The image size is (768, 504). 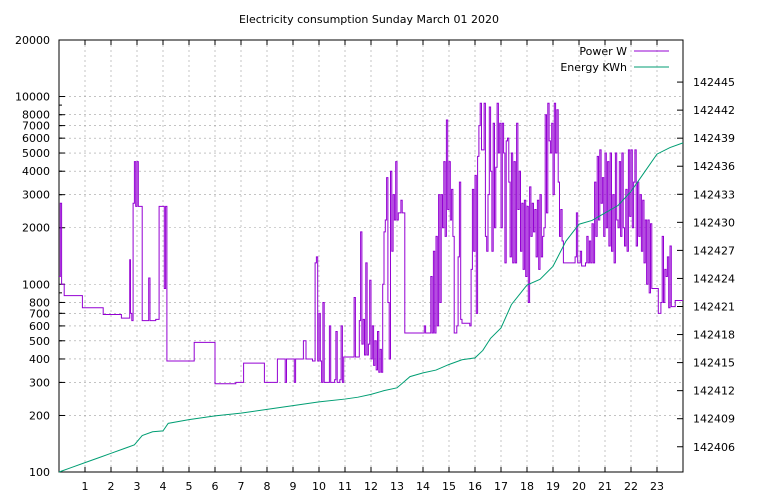 What do you see at coordinates (501, 486) in the screenshot?
I see `x-tick-label: 17` at bounding box center [501, 486].